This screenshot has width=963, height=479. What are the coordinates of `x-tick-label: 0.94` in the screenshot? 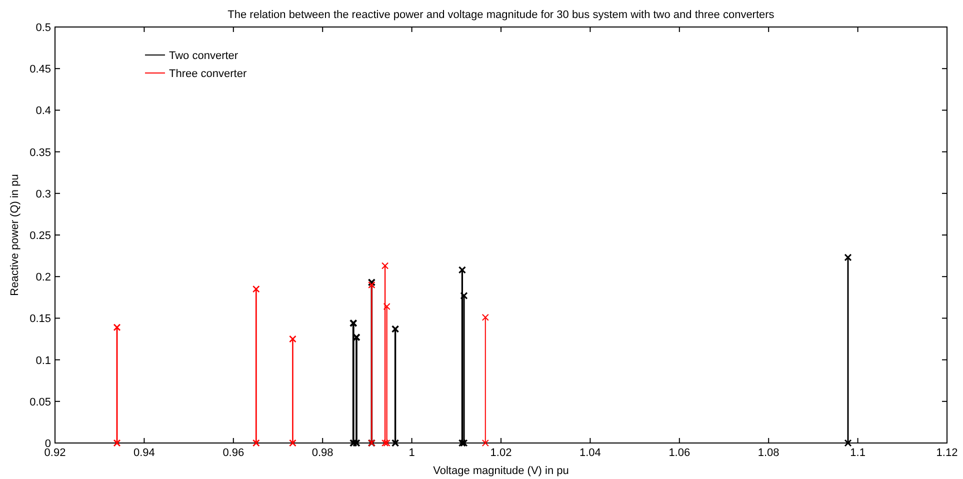 It's located at (144, 453).